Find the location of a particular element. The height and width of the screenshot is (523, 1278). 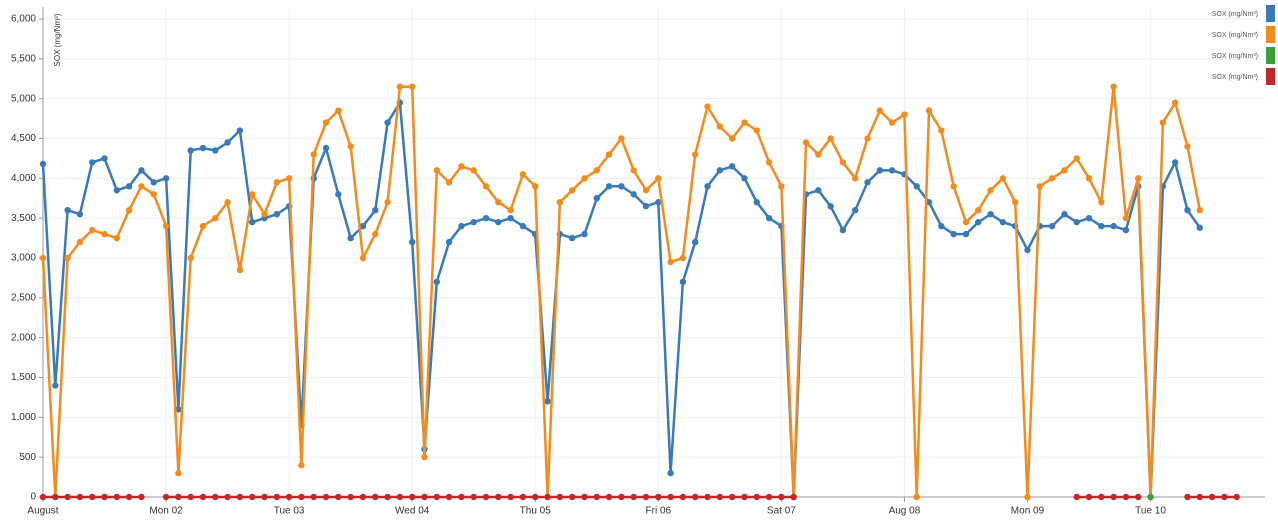

x-tick-label: Fri 06 is located at coordinates (659, 511).